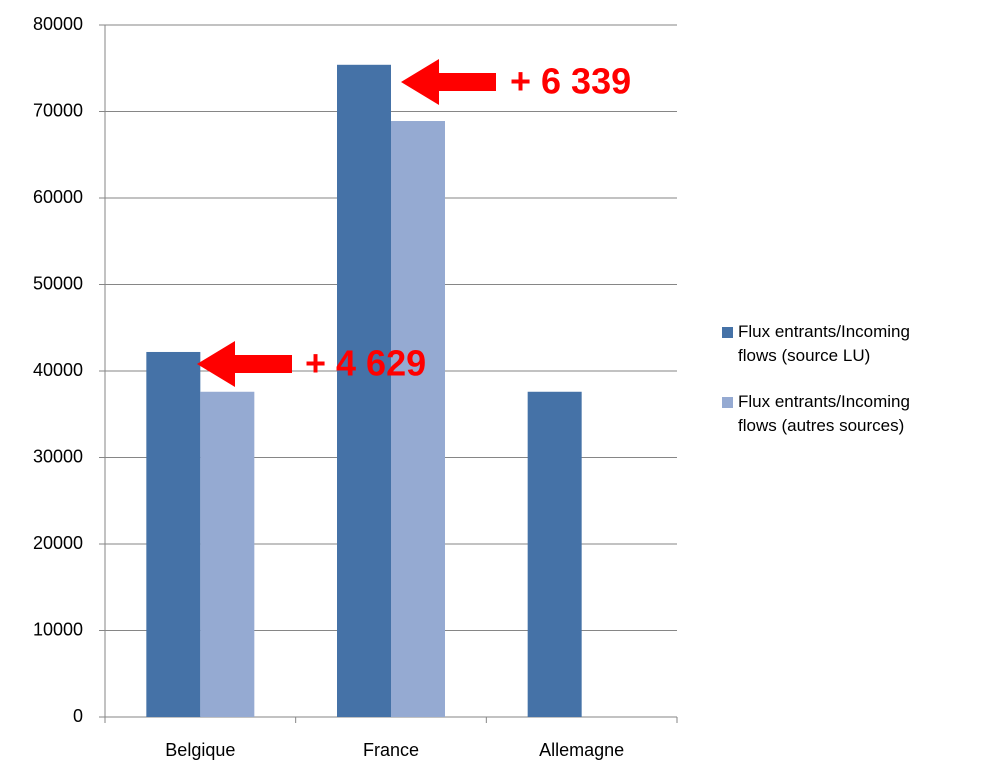 The height and width of the screenshot is (767, 1003). Describe the element at coordinates (365, 363) in the screenshot. I see `annotation: + 4 629` at that location.